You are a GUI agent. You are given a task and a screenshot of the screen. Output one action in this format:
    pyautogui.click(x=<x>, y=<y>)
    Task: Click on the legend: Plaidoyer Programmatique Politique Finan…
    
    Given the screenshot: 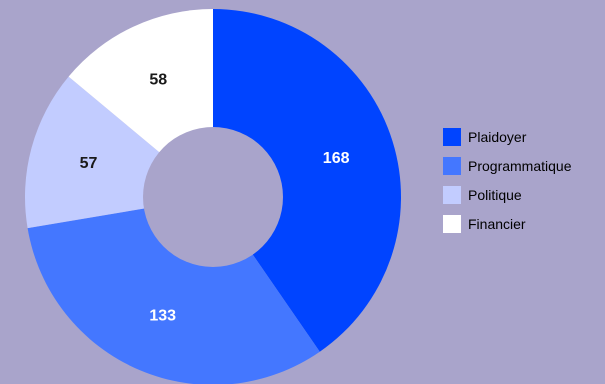 What is the action you would take?
    pyautogui.click(x=507, y=180)
    